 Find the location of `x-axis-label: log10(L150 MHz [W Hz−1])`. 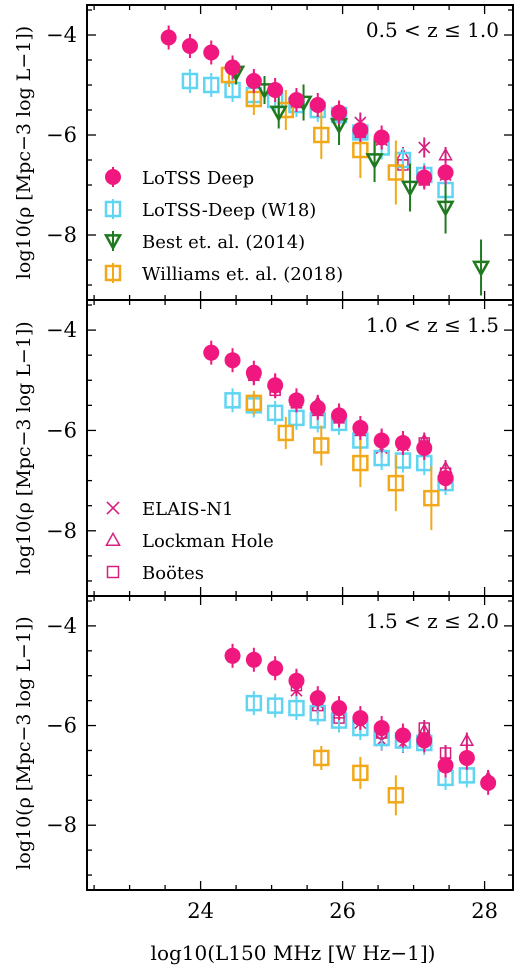

x-axis-label: log10(L150 MHz [W Hz−1]) is located at coordinates (293, 953).